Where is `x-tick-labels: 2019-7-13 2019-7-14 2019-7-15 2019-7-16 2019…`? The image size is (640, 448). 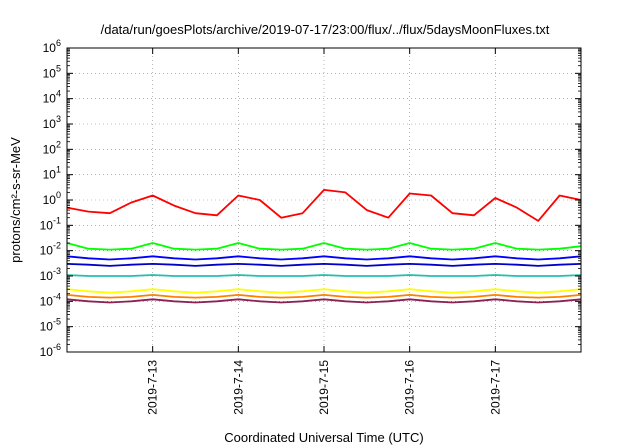 x-tick-labels: 2019-7-13 2019-7-14 2019-7-15 2019-7-16 2019… is located at coordinates (324, 387).